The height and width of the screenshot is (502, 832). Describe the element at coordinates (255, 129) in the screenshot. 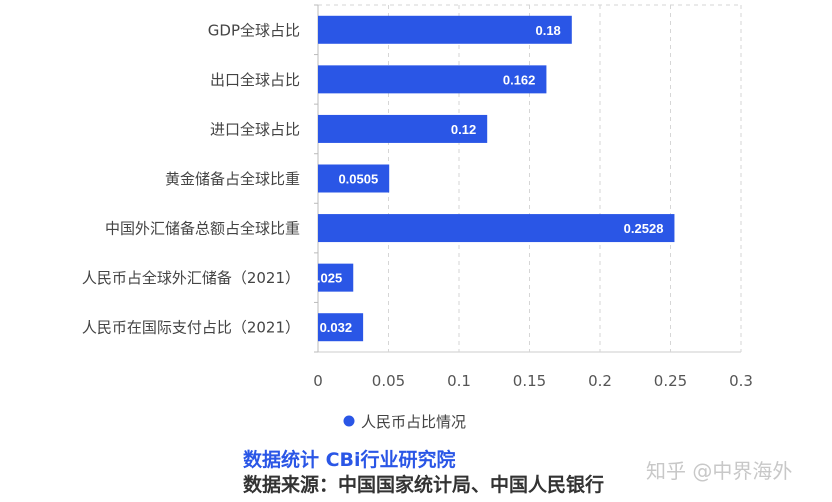

I see `category-label: 进口全球占比` at that location.